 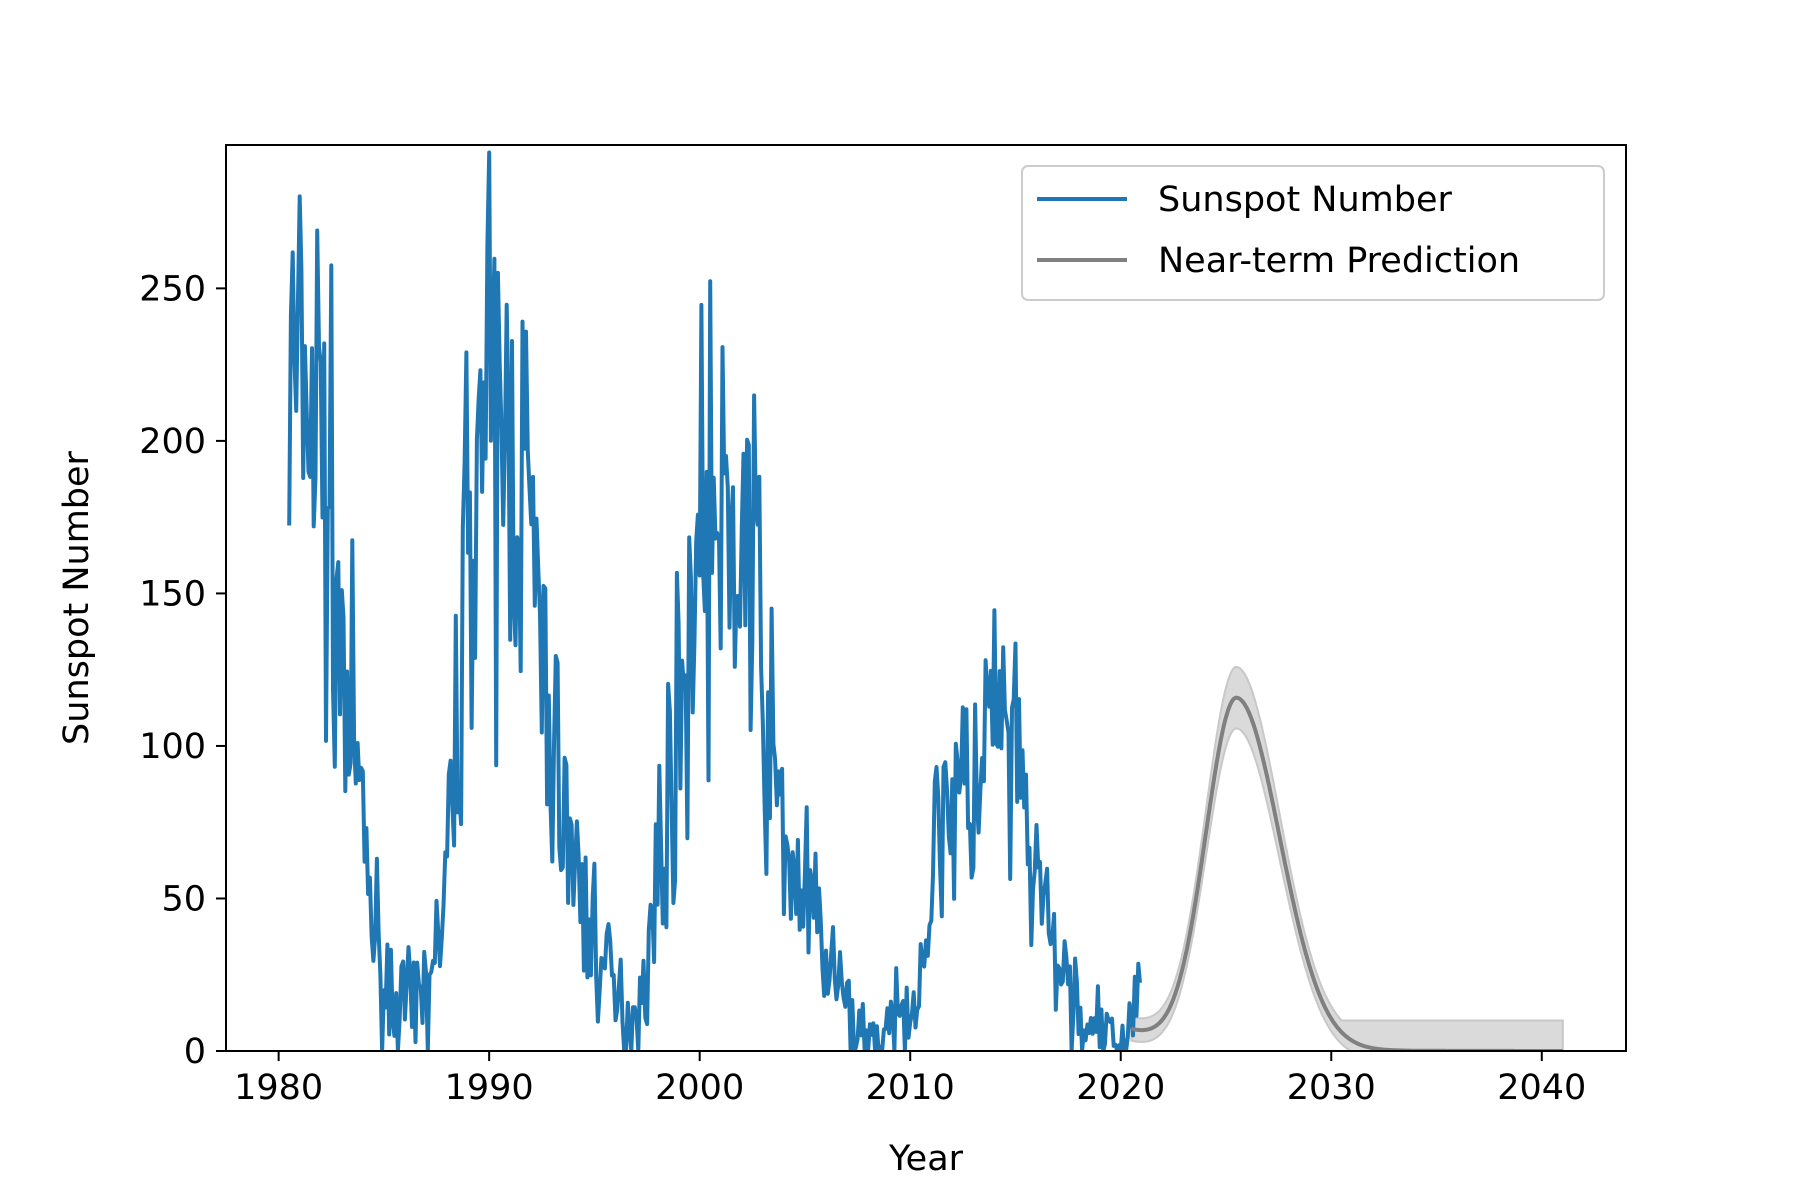 I want to click on prediction-uncertainty-band, so click(x=1347, y=858).